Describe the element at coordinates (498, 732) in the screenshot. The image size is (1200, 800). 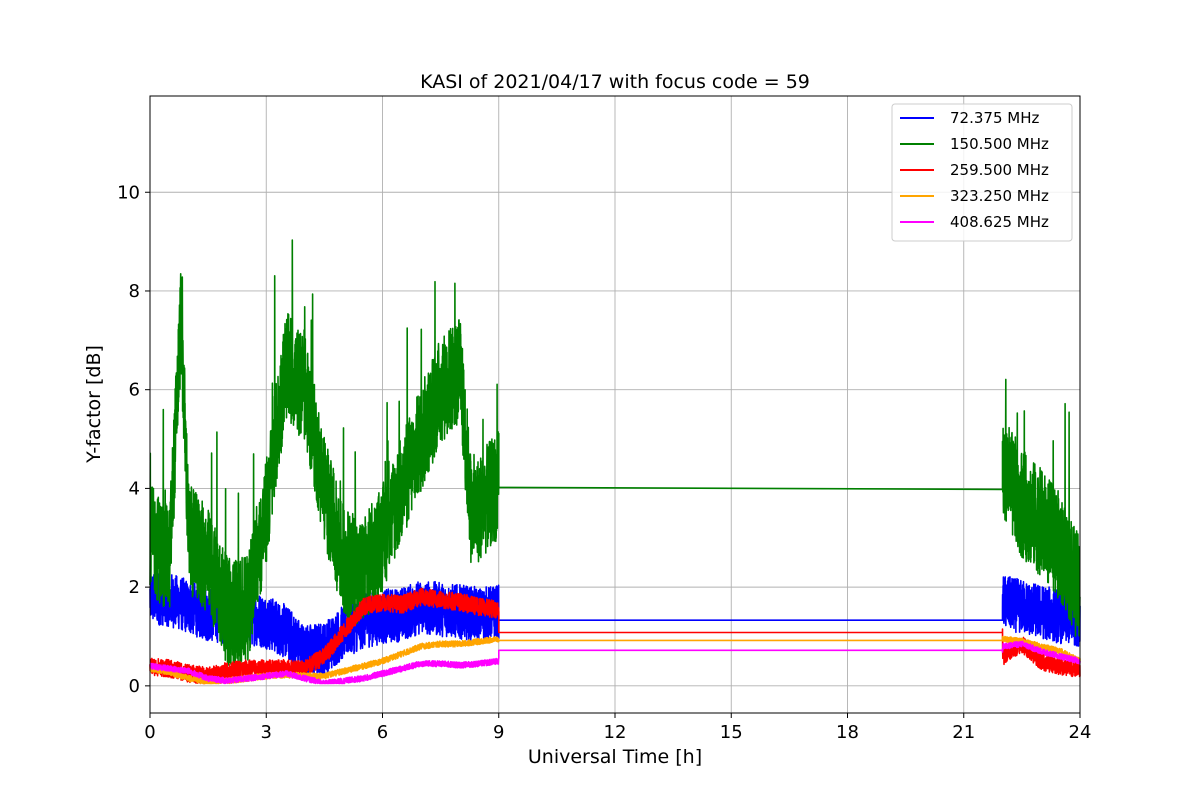
I see `x-tick-label: 9` at that location.